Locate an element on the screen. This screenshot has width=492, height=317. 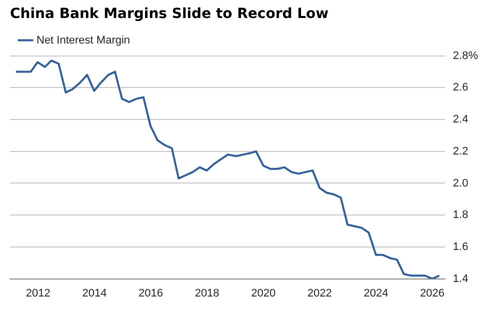
x-tick-label: 2018 is located at coordinates (207, 293).